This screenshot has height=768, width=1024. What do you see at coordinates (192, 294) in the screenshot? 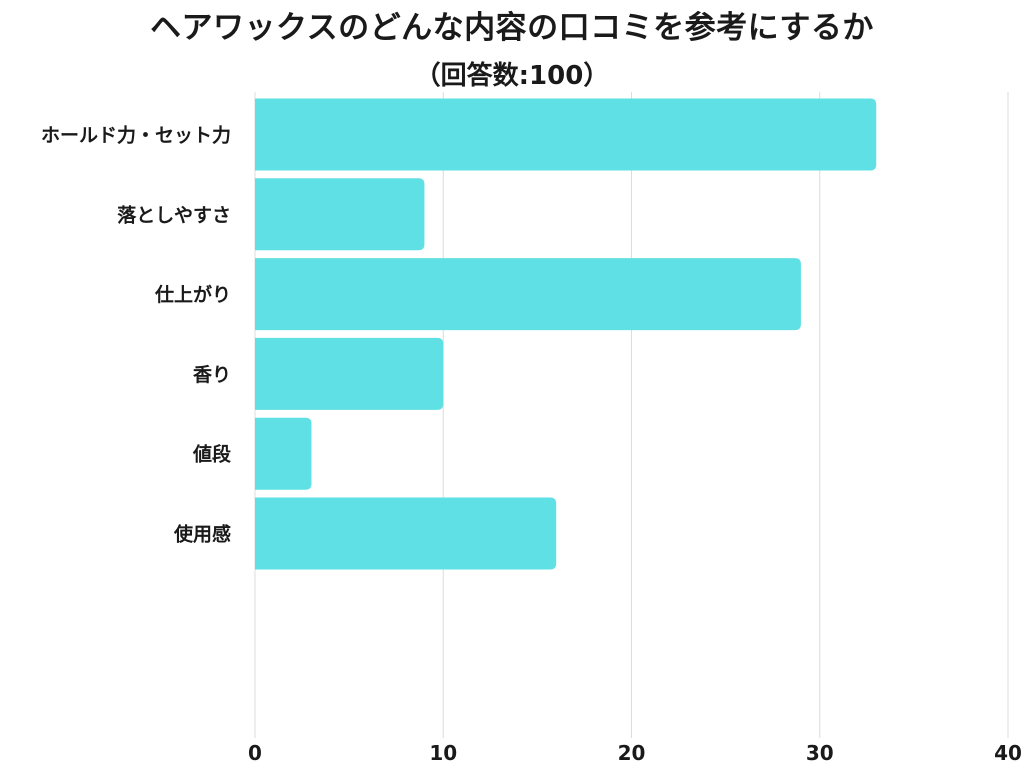
I see `category-label: 仕上がり` at bounding box center [192, 294].